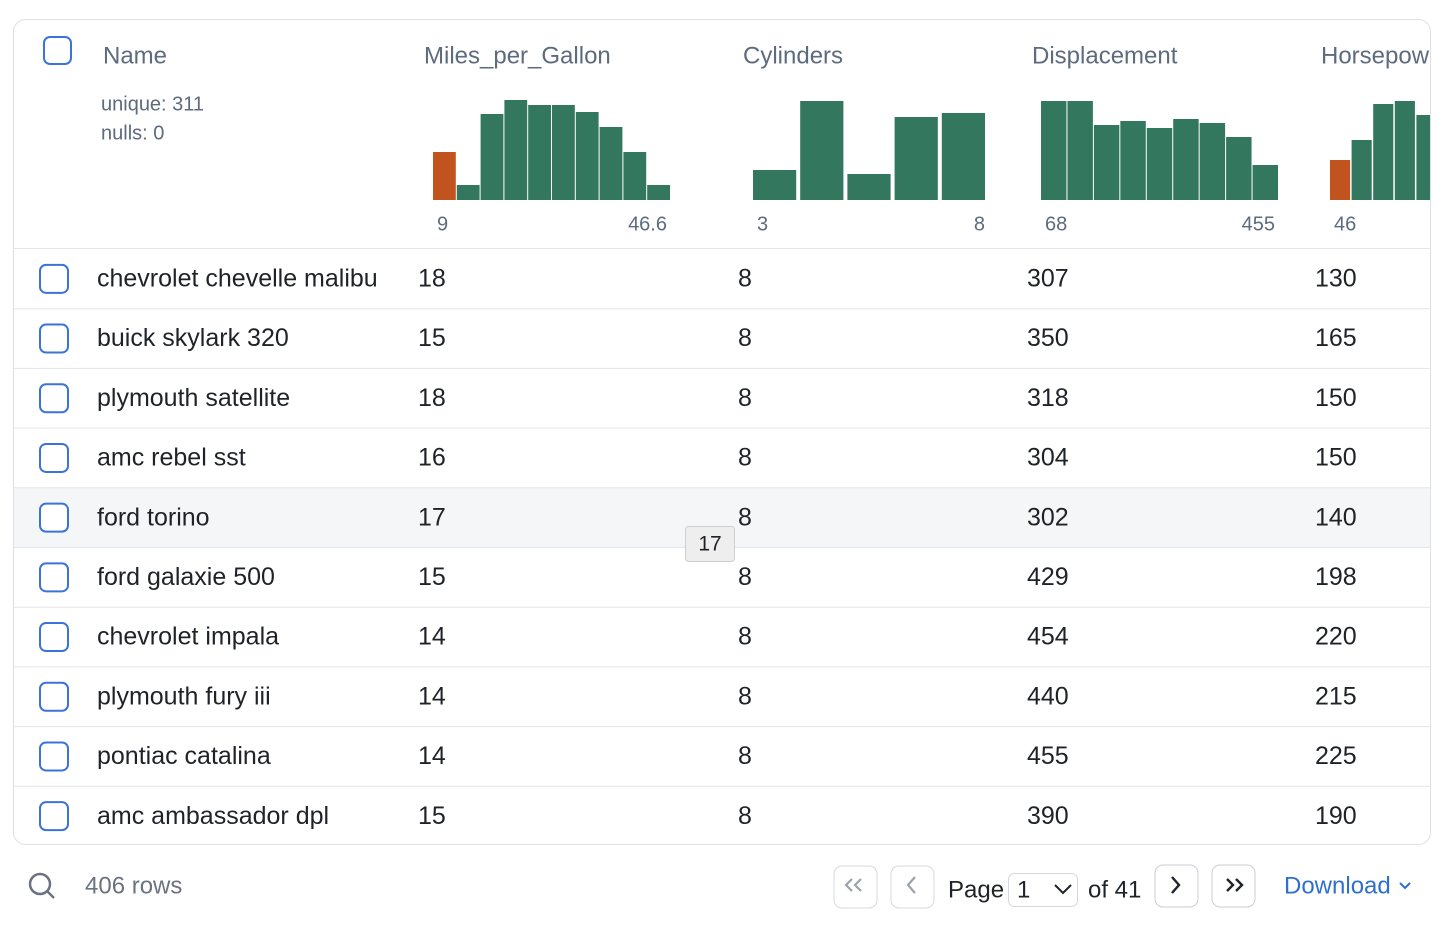 This screenshot has width=1452, height=930. I want to click on select-all-checkbox, so click(57, 50).